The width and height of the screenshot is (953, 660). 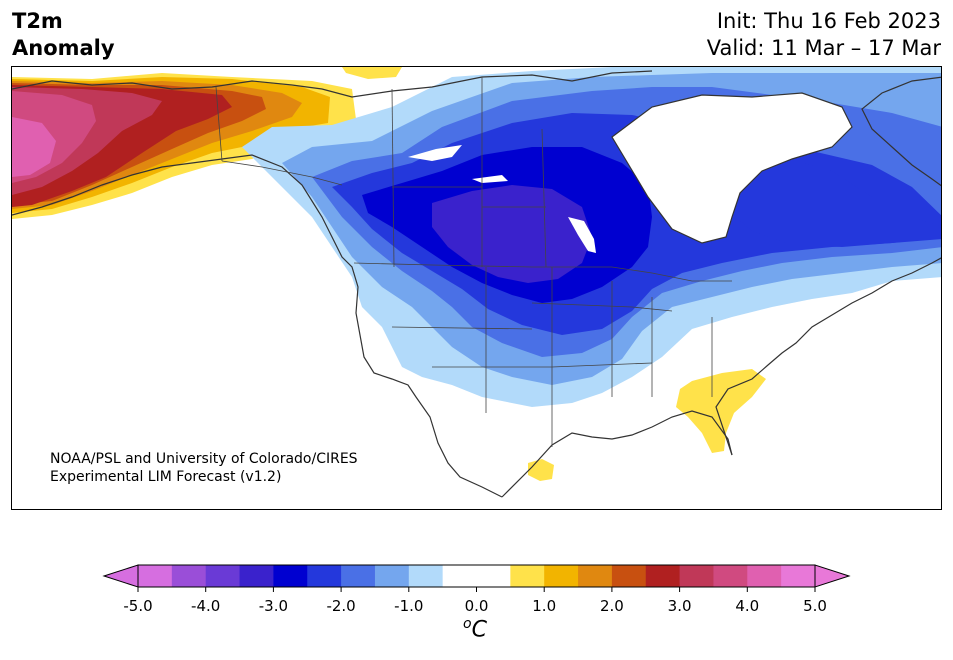 What do you see at coordinates (435, 153) in the screenshot?
I see `great-bear-lake` at bounding box center [435, 153].